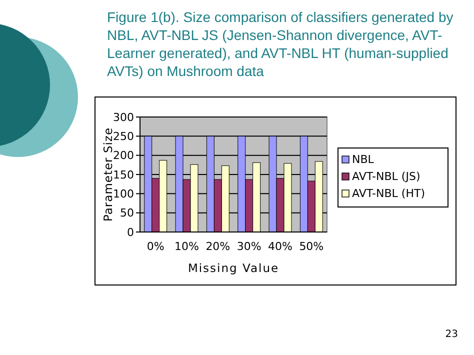  Describe the element at coordinates (130, 232) in the screenshot. I see `y-tick-label: 0` at that location.